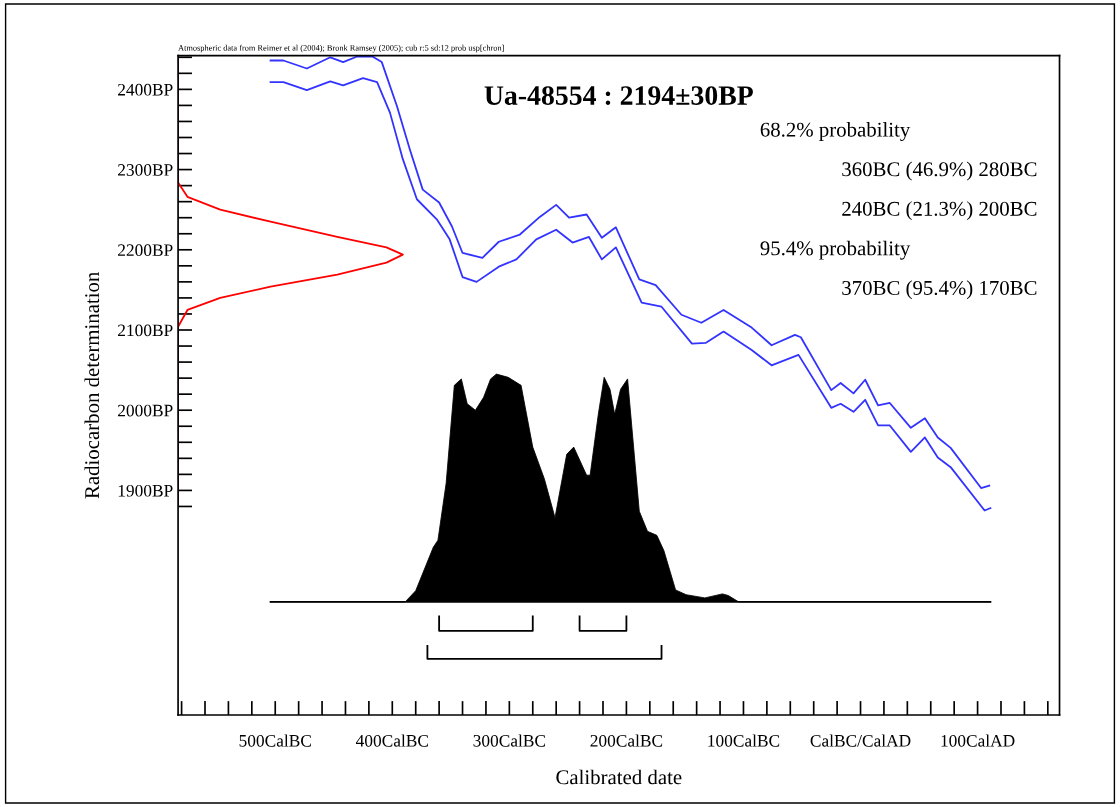 The width and height of the screenshot is (1120, 807). I want to click on annotation: 360BC (46.9%) 280BC, so click(939, 171).